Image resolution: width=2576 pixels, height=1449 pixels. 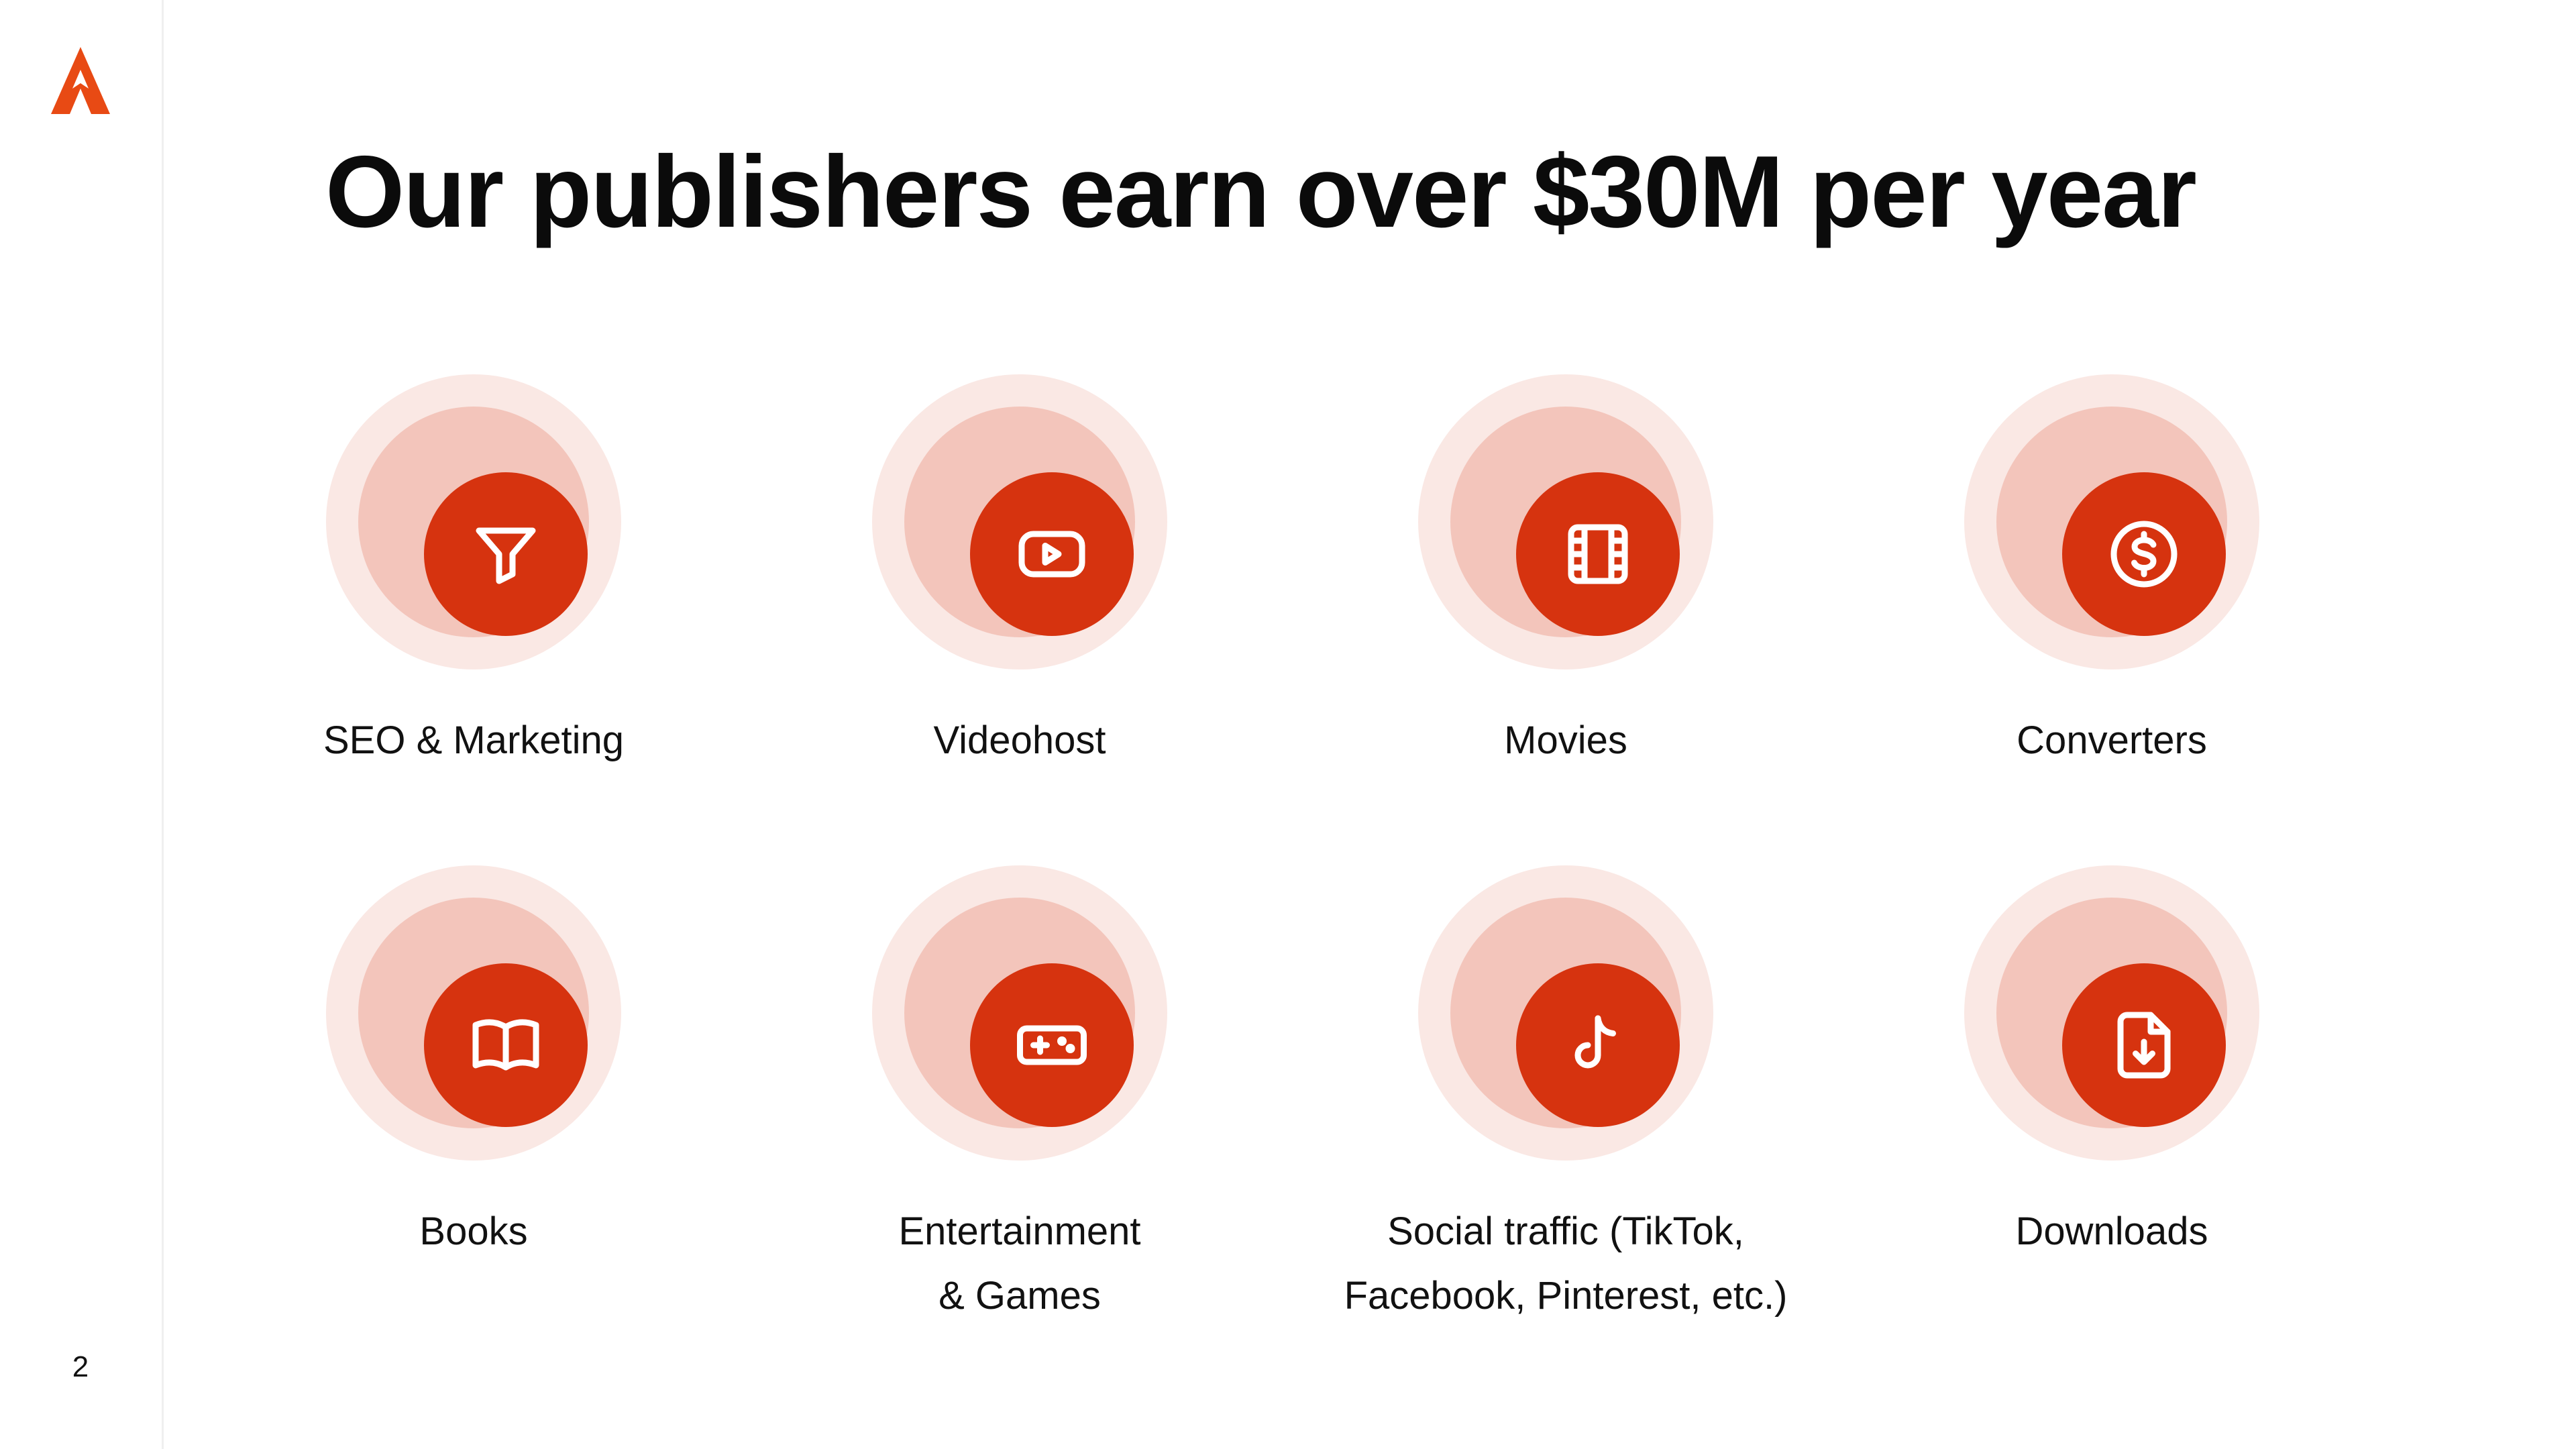 I want to click on category-videohost: Videohost, so click(x=1020, y=615).